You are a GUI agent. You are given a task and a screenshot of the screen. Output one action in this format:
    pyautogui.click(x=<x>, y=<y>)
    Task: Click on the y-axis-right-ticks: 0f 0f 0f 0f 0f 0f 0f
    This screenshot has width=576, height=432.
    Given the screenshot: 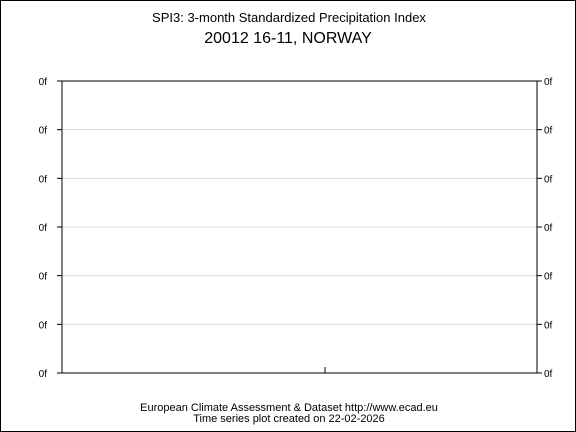 What is the action you would take?
    pyautogui.click(x=545, y=228)
    